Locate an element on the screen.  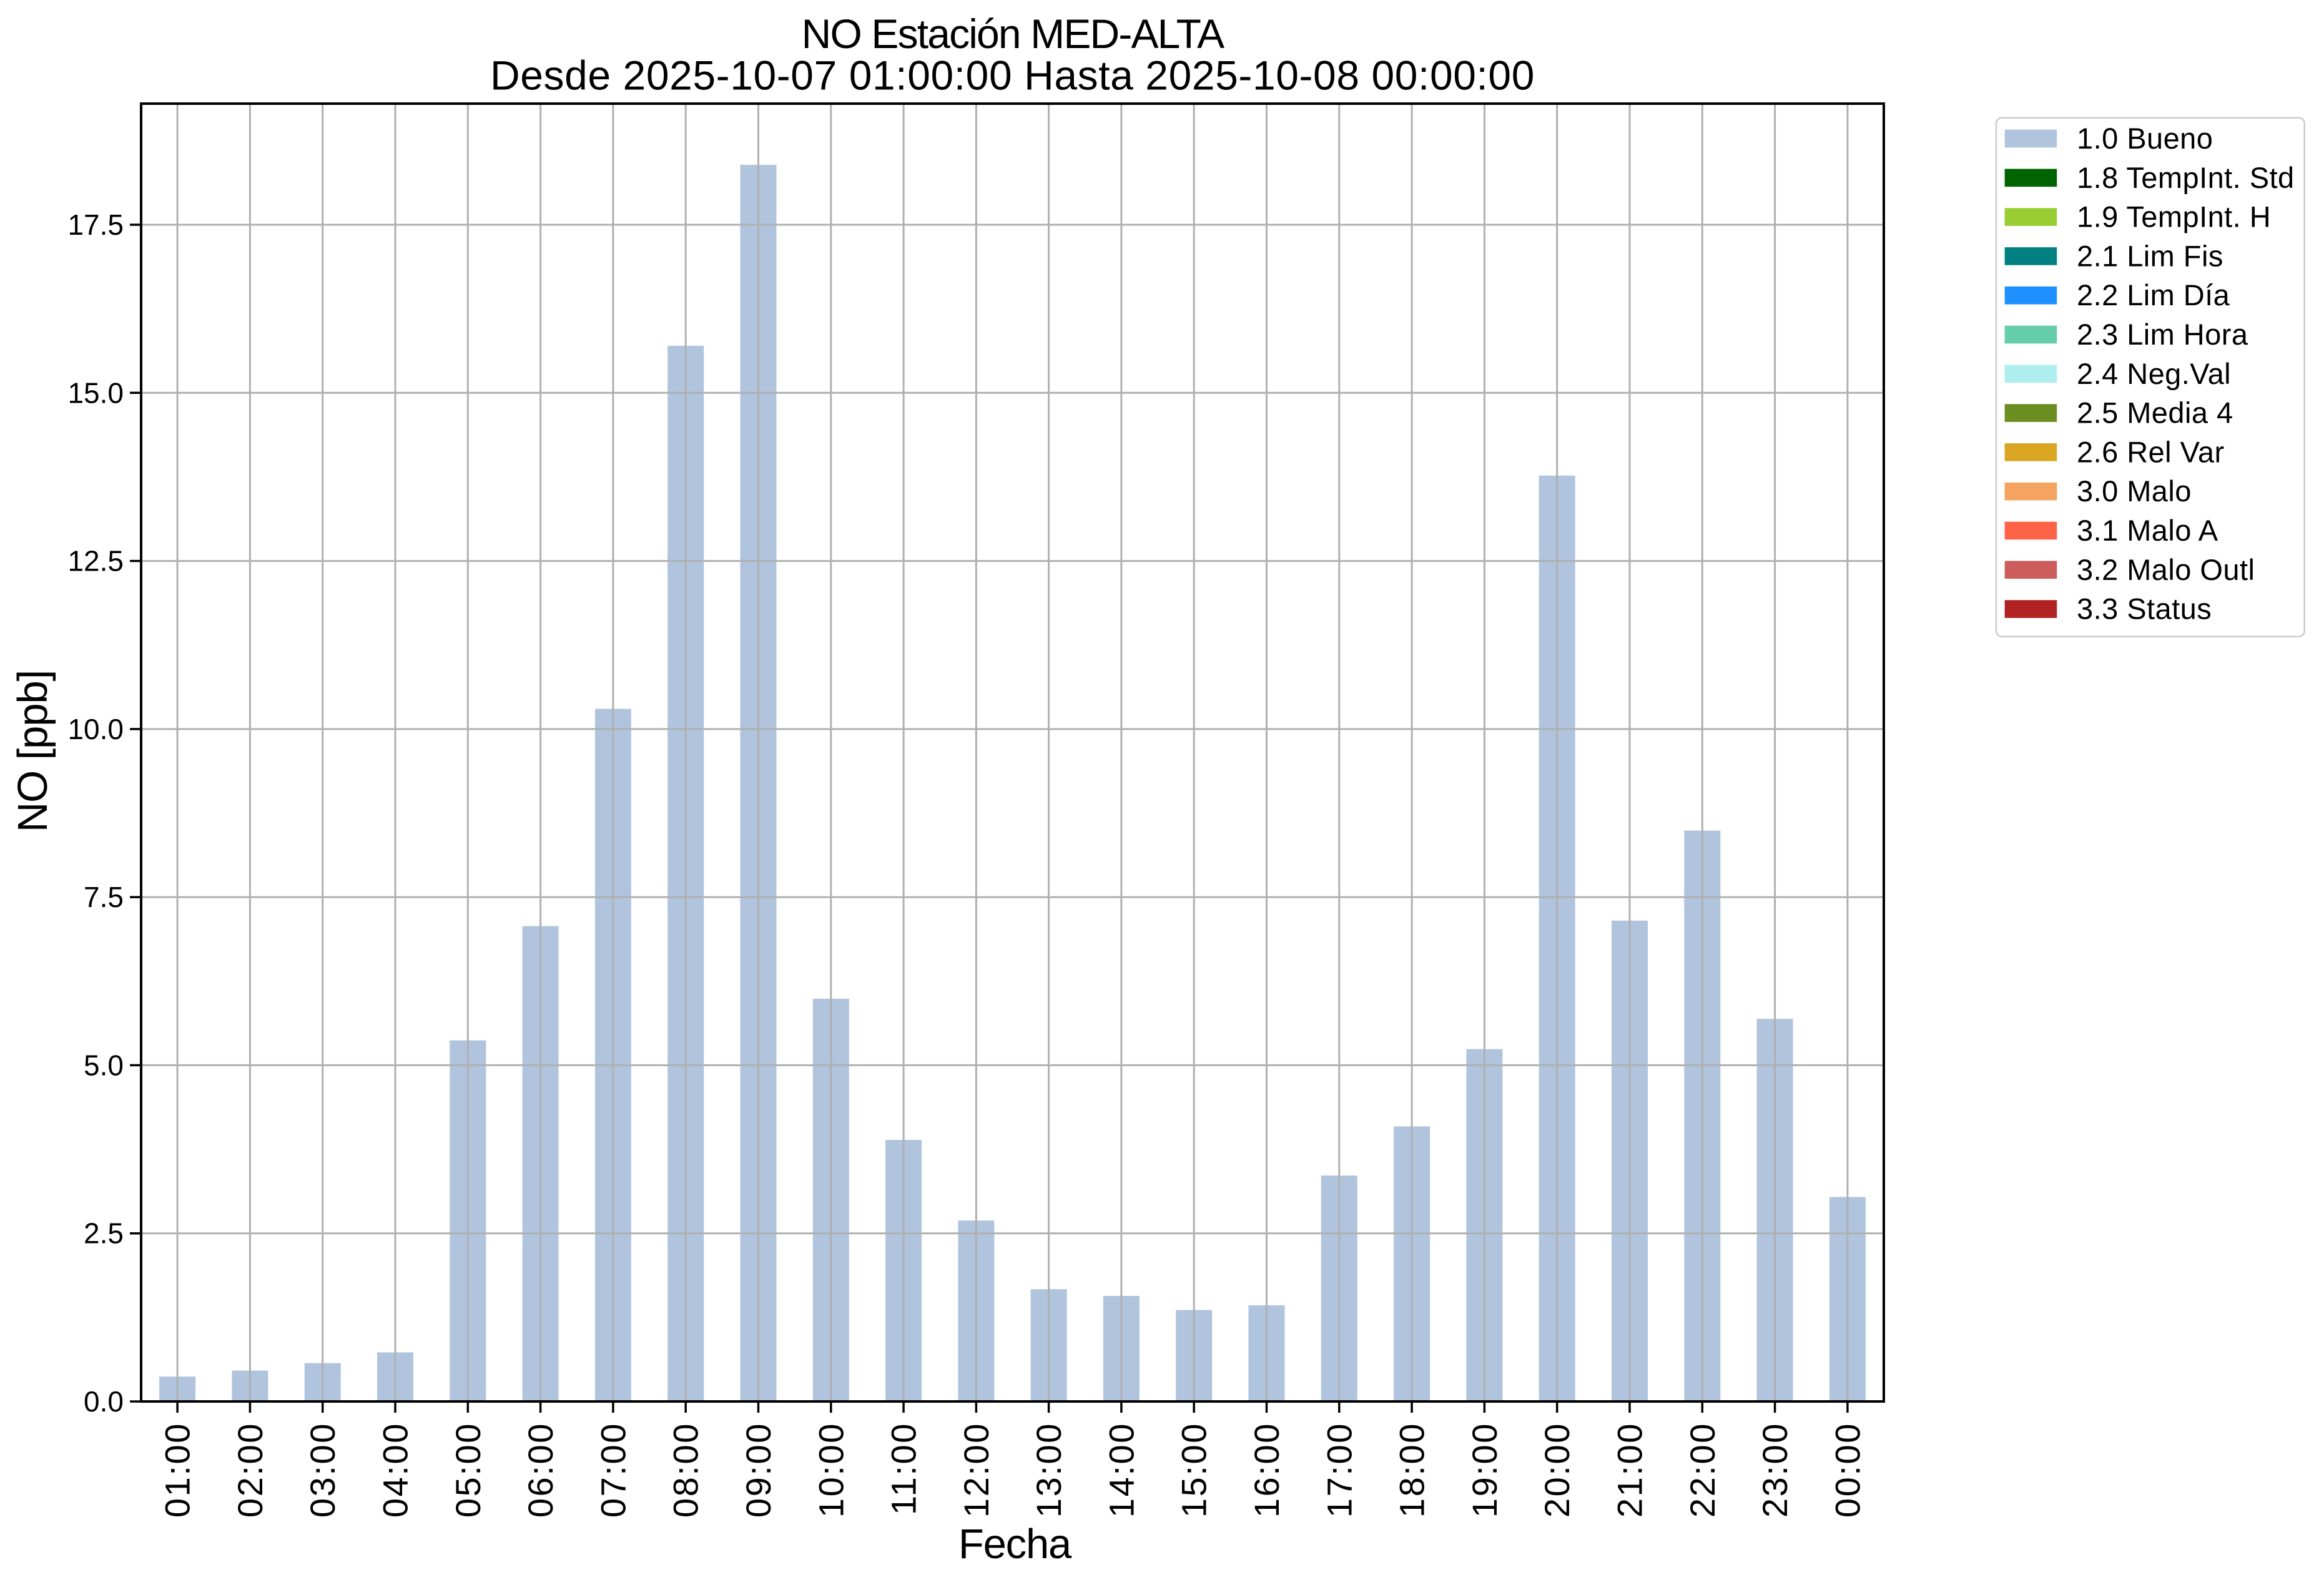
svg-text: 2.5 is located at coordinates (104, 1233).